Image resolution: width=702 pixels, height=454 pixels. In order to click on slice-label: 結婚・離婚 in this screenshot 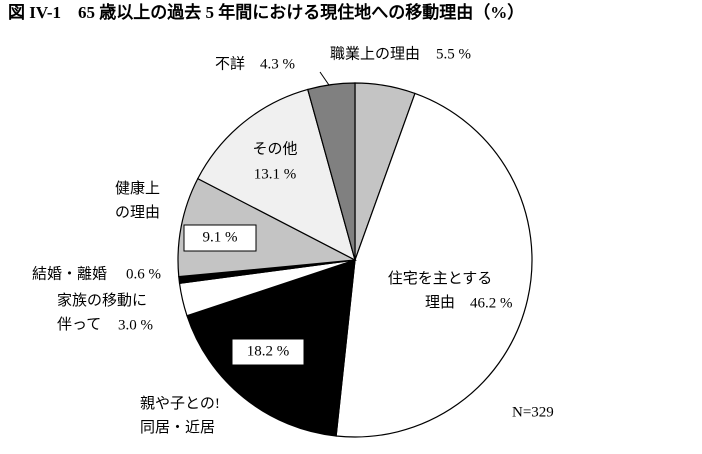, I will do `click(69, 273)`.